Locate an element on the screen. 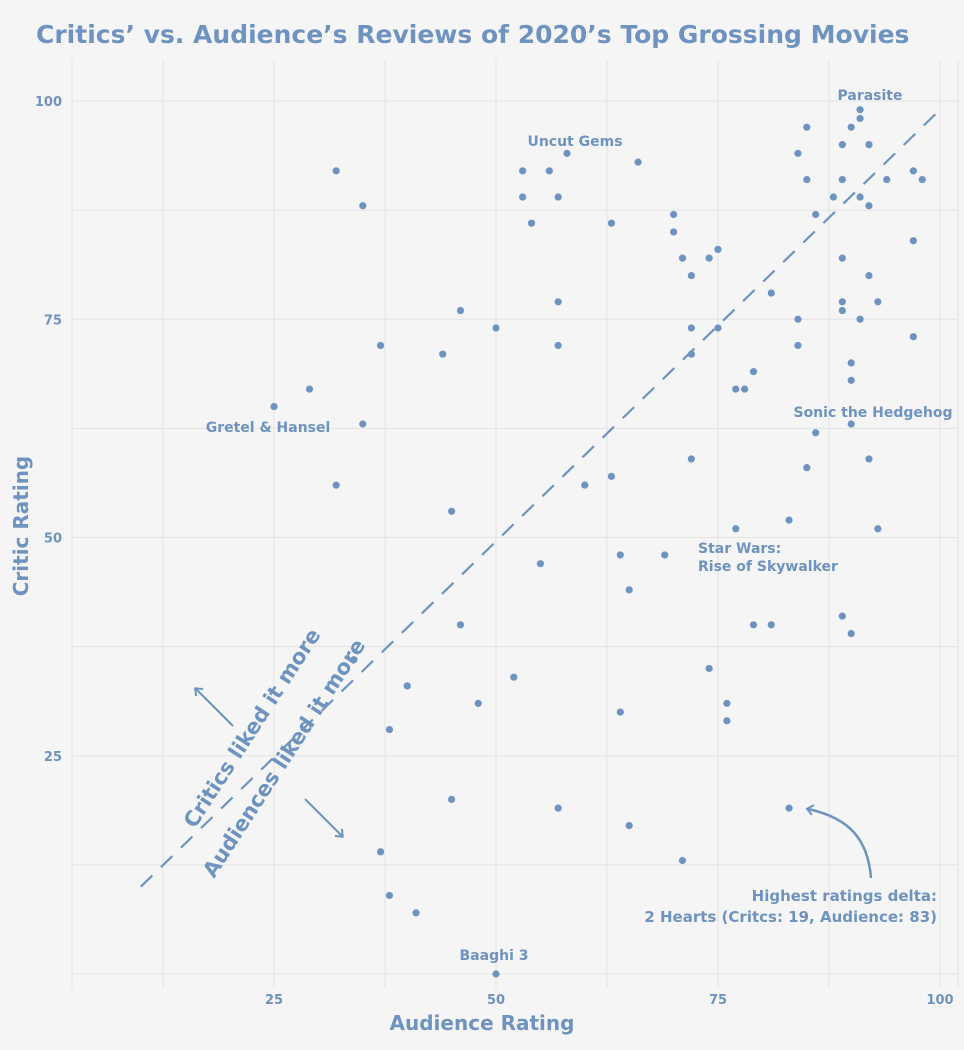  label-sonic: Sonic the Hedgehog is located at coordinates (872, 413).